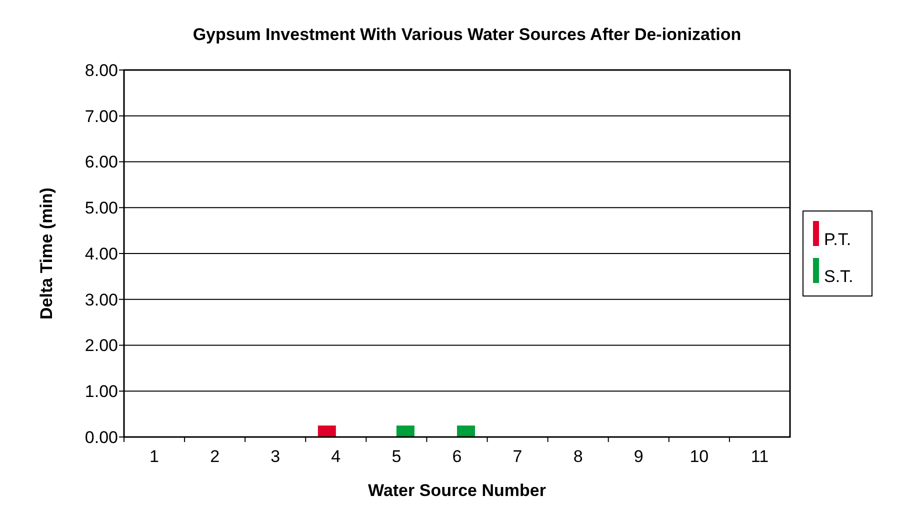 The height and width of the screenshot is (508, 903). Describe the element at coordinates (699, 456) in the screenshot. I see `x-tick-label: 10` at that location.